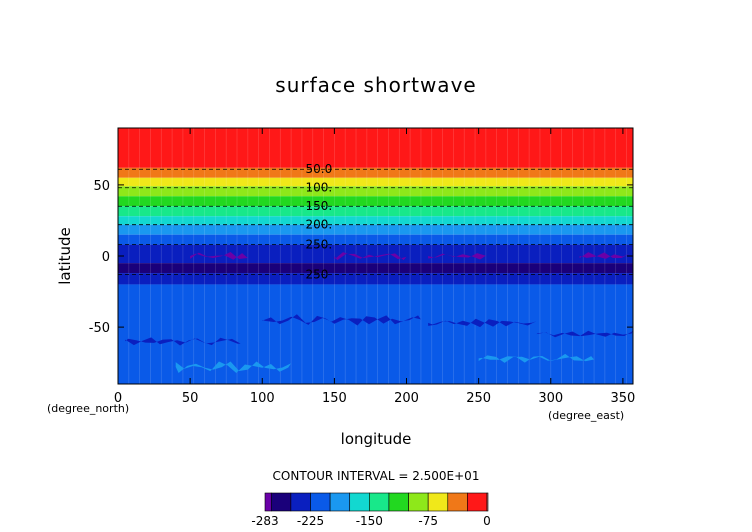  I want to click on colorbar-label: -283, so click(264, 521).